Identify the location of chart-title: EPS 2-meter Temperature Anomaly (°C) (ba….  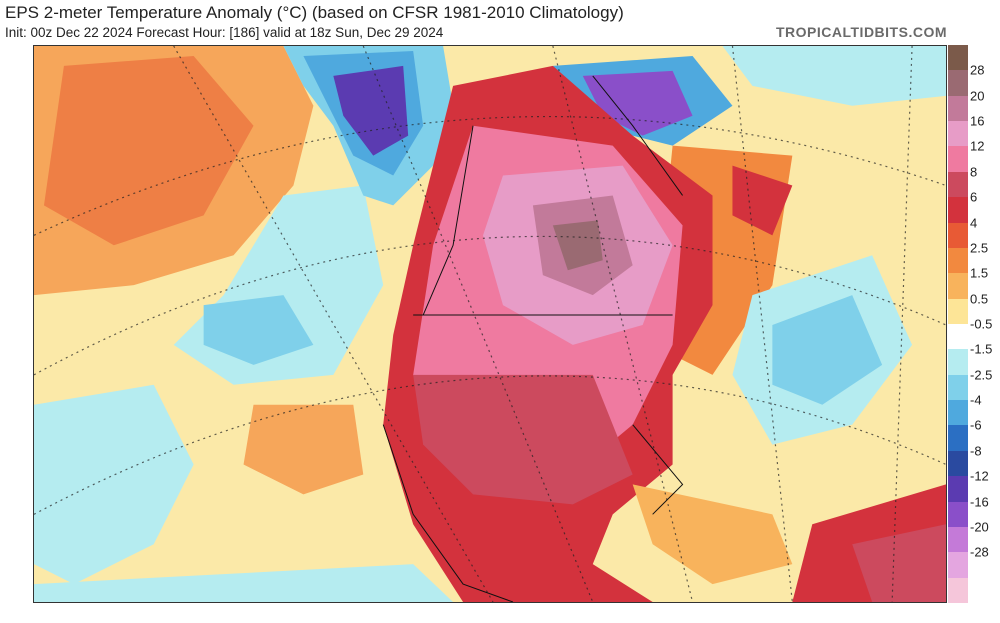
(314, 12).